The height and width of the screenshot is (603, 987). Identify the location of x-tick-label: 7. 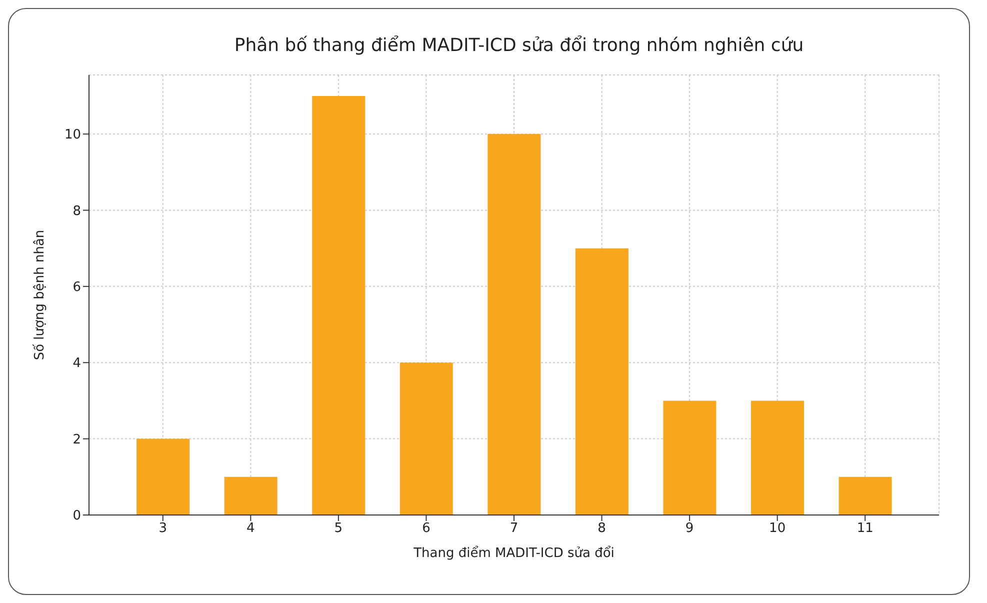
(514, 528).